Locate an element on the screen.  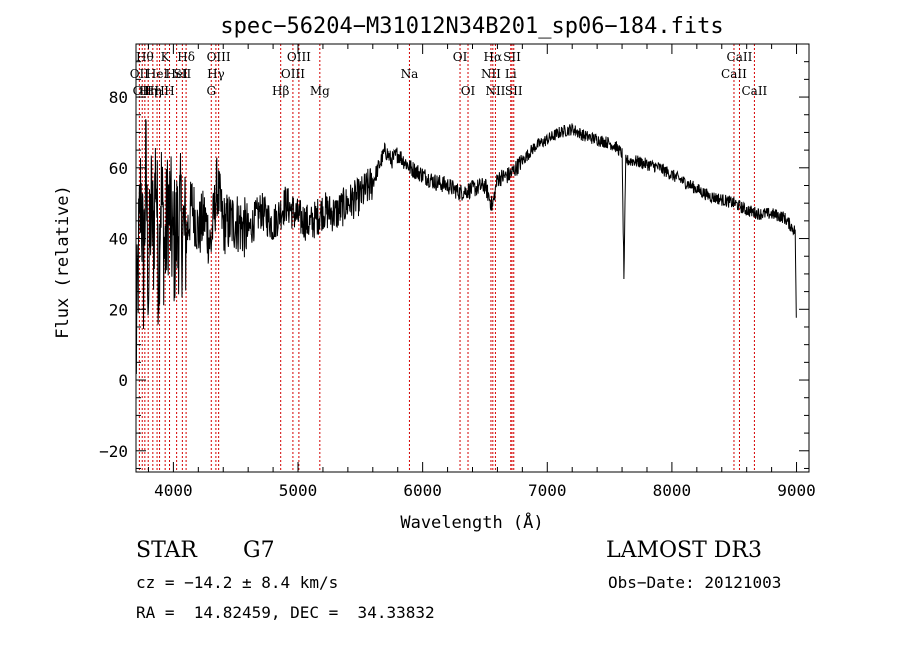
observation-date: Obs−Date: 20121003 is located at coordinates (695, 582).